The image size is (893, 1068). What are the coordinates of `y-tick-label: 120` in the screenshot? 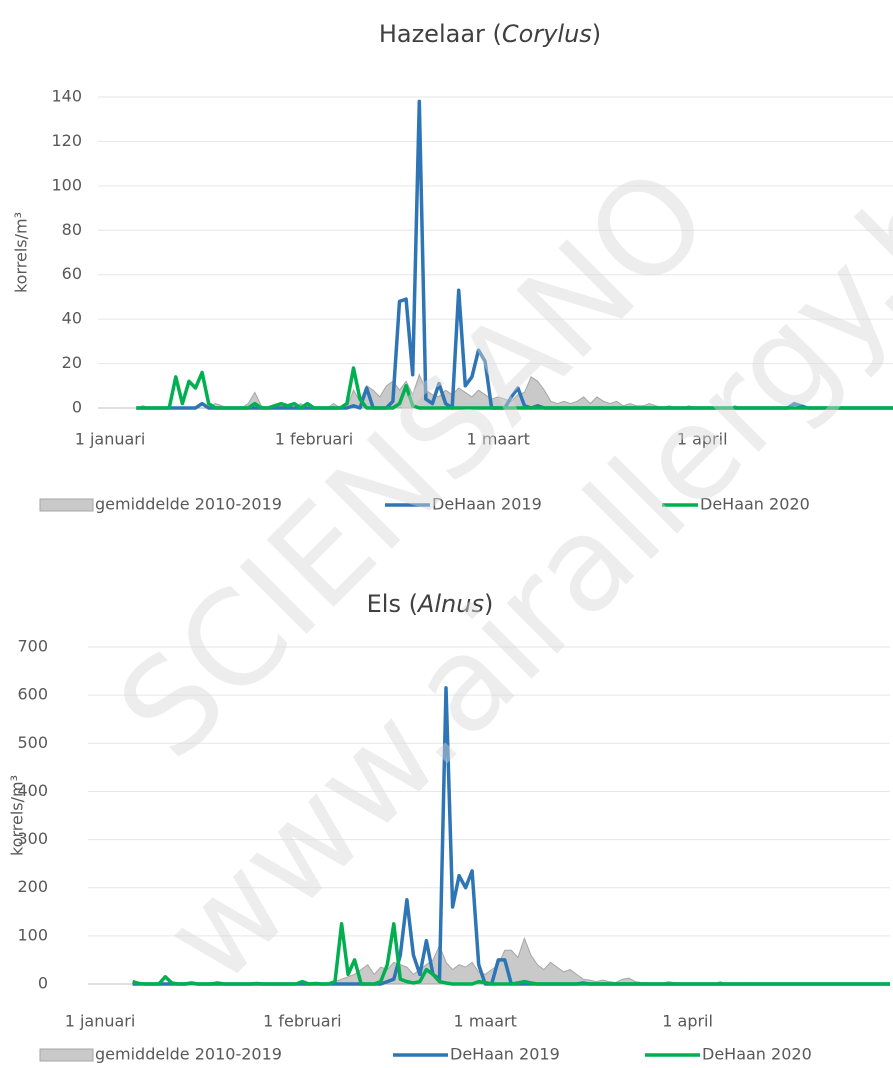 It's located at (66, 140).